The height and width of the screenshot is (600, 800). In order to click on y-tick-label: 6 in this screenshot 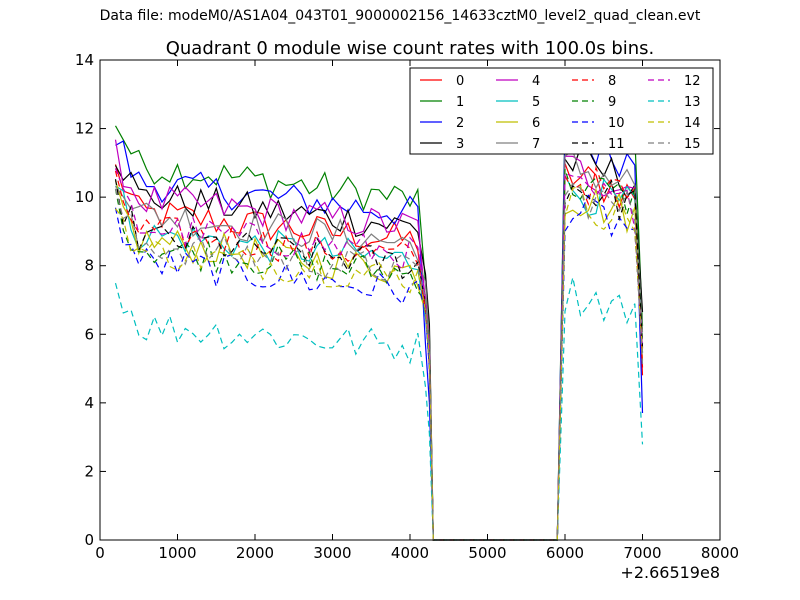, I will do `click(89, 334)`.